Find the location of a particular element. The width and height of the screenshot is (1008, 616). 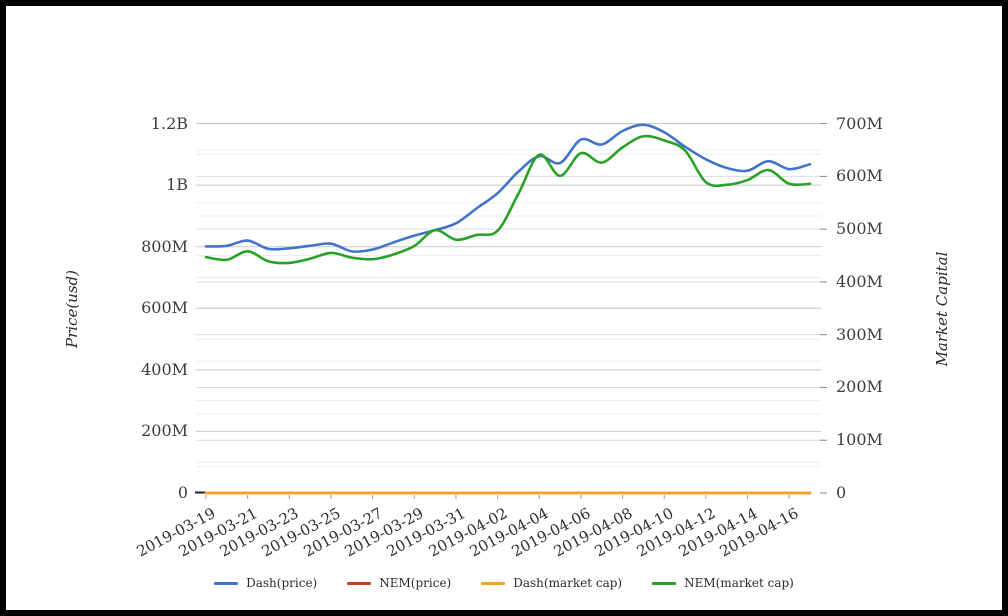

legend-label: NEM(market cap) is located at coordinates (739, 583).